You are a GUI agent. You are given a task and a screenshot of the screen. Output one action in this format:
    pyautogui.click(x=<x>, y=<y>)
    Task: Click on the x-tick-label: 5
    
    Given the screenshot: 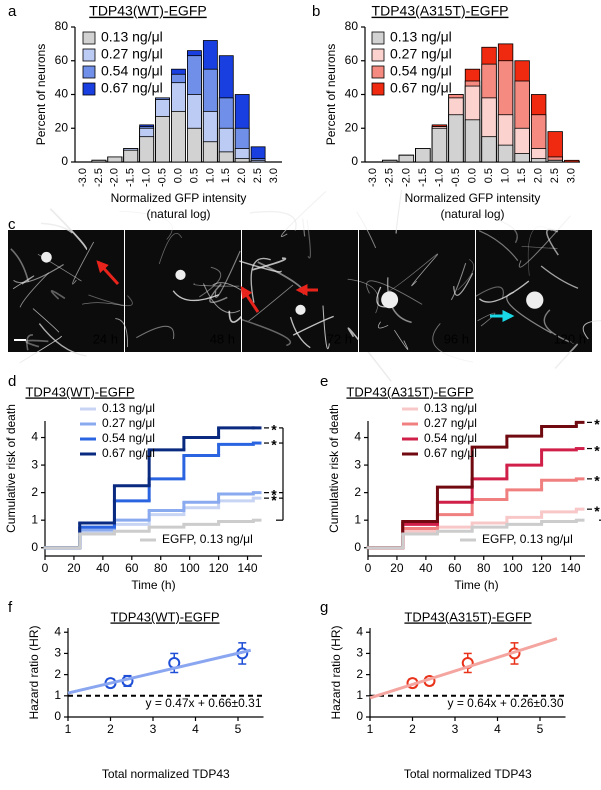 What is the action you would take?
    pyautogui.click(x=540, y=729)
    